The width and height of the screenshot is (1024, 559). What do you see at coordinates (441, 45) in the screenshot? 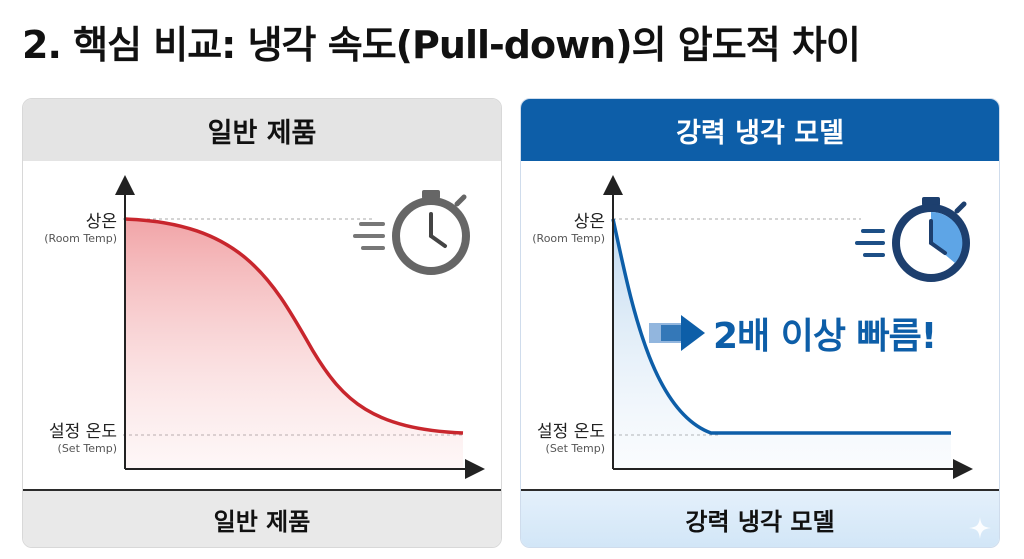
I see `page-title: 2. 핵심 비교: 냉각 속도(Pull-down)의 압도적 차이` at bounding box center [441, 45].